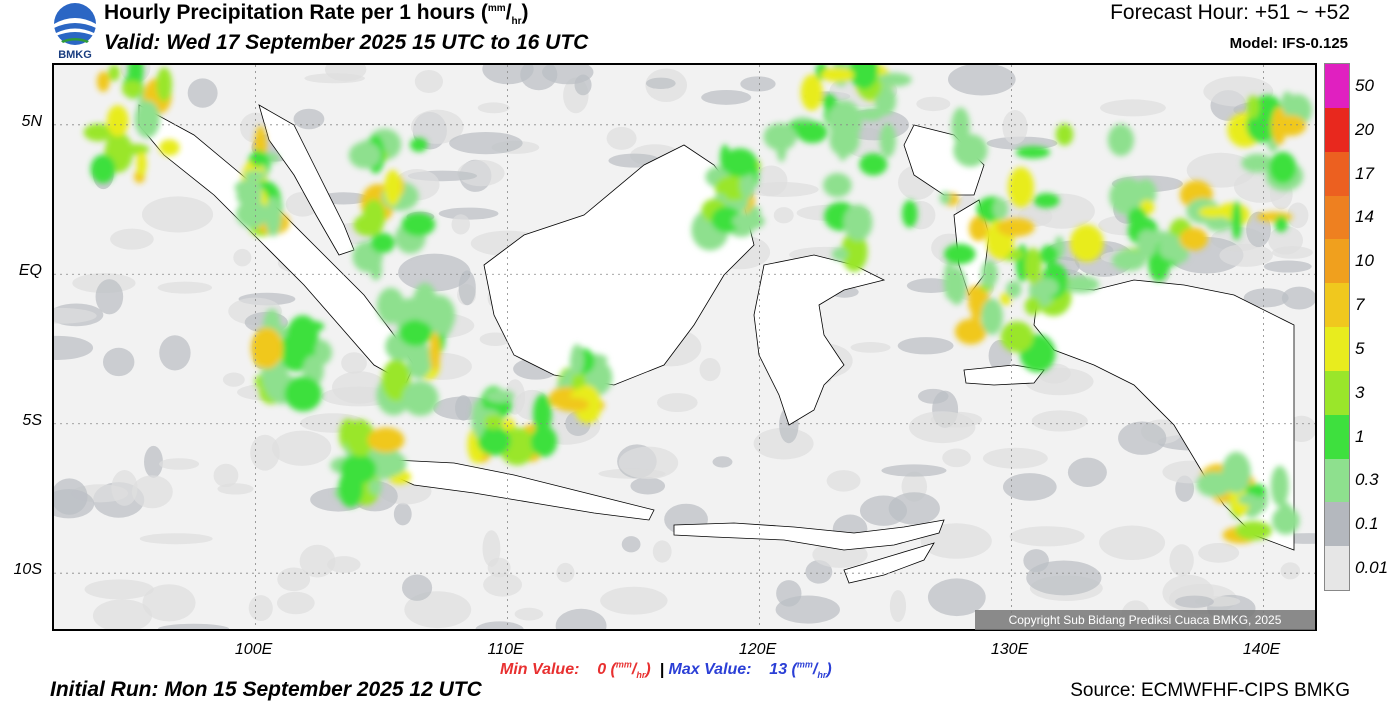 This screenshot has width=1400, height=709. Describe the element at coordinates (1230, 12) in the screenshot. I see `forecast-hour: Forecast Hour: +51 ~ +52` at that location.